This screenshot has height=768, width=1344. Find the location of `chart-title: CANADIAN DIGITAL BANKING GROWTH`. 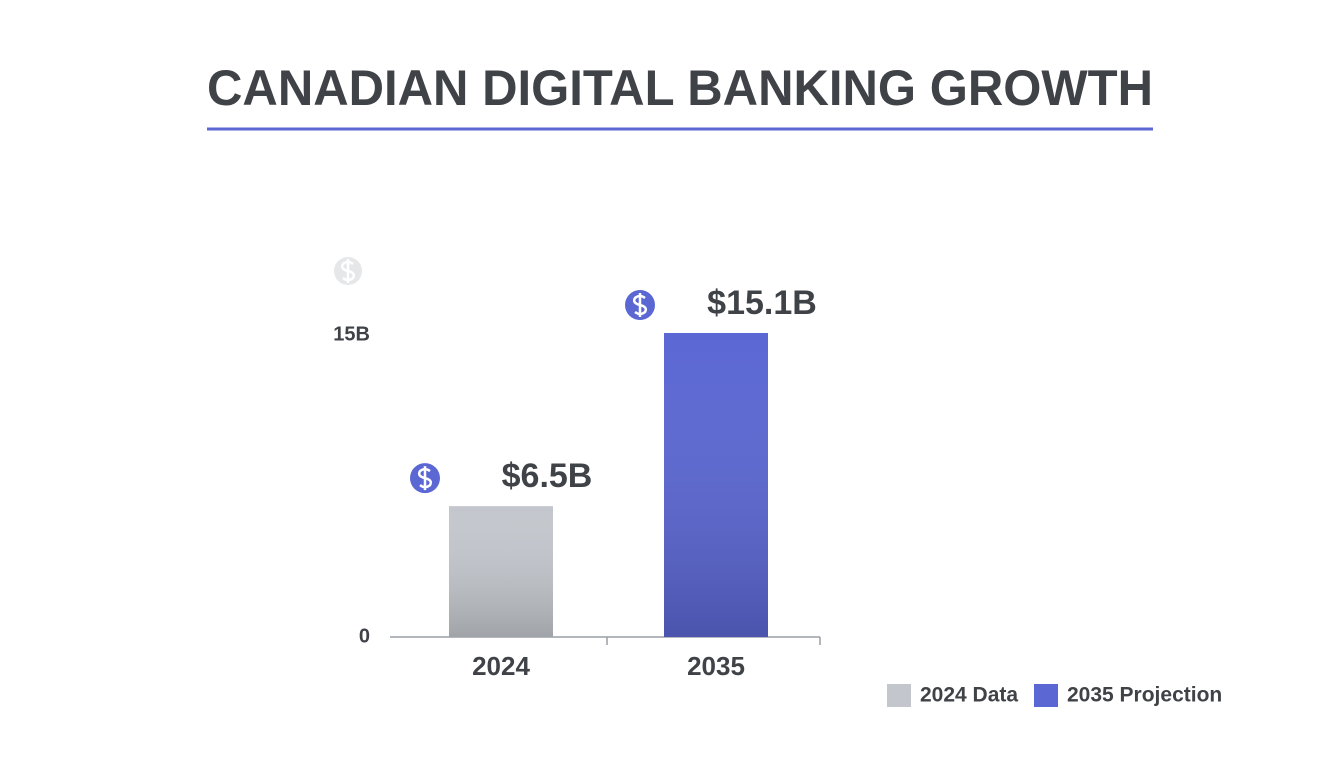

chart-title: CANADIAN DIGITAL BANKING GROWTH is located at coordinates (680, 88).